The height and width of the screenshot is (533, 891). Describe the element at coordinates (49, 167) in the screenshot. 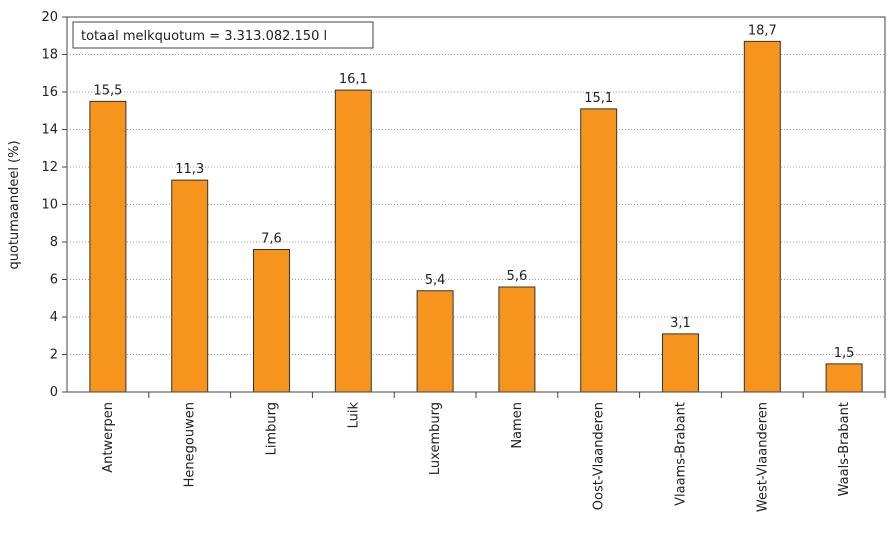

I see `y-tick-label: 12` at that location.